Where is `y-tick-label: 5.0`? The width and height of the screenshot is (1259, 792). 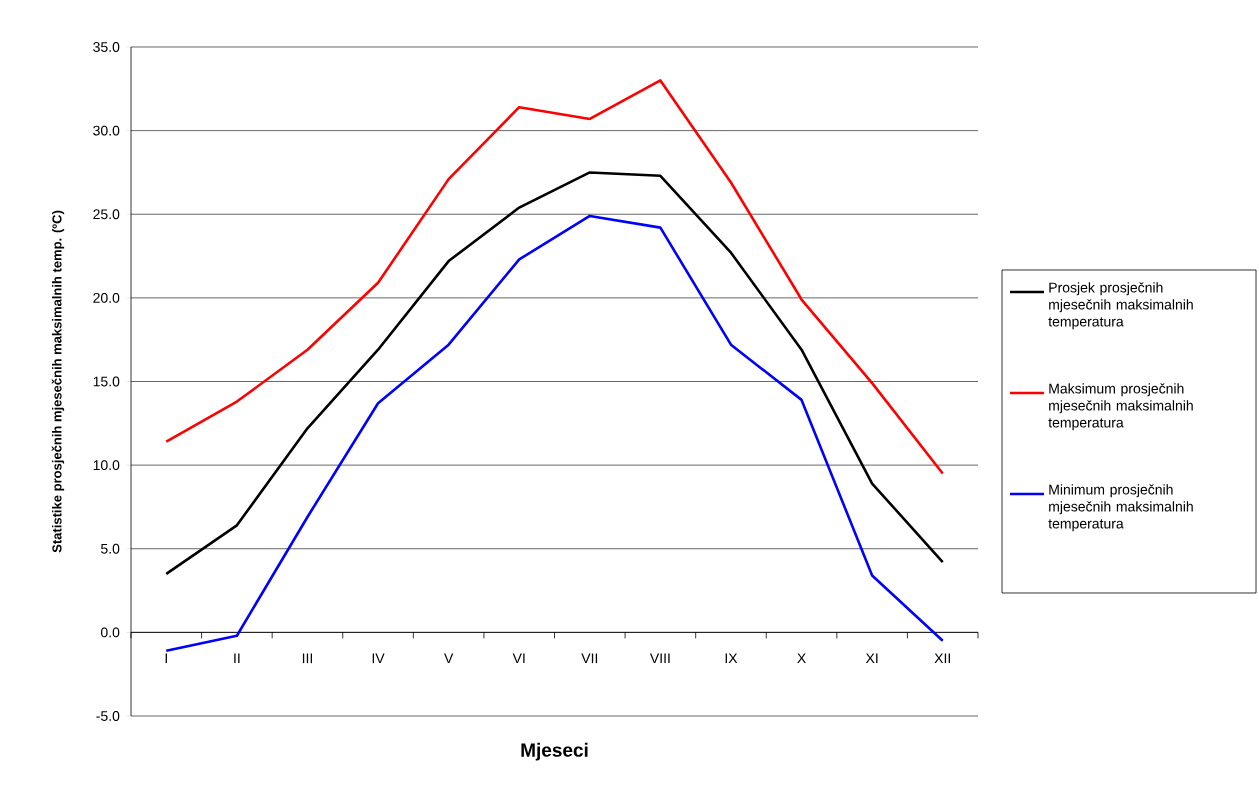
y-tick-label: 5.0 is located at coordinates (110, 548).